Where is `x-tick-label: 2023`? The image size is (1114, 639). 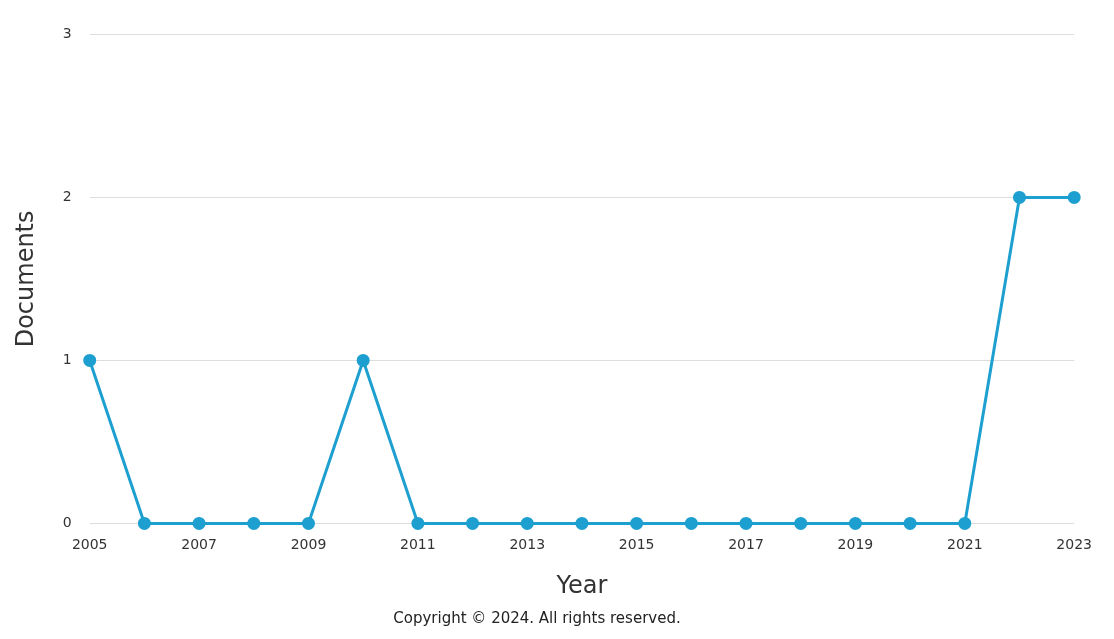
x-tick-label: 2023 is located at coordinates (1074, 544).